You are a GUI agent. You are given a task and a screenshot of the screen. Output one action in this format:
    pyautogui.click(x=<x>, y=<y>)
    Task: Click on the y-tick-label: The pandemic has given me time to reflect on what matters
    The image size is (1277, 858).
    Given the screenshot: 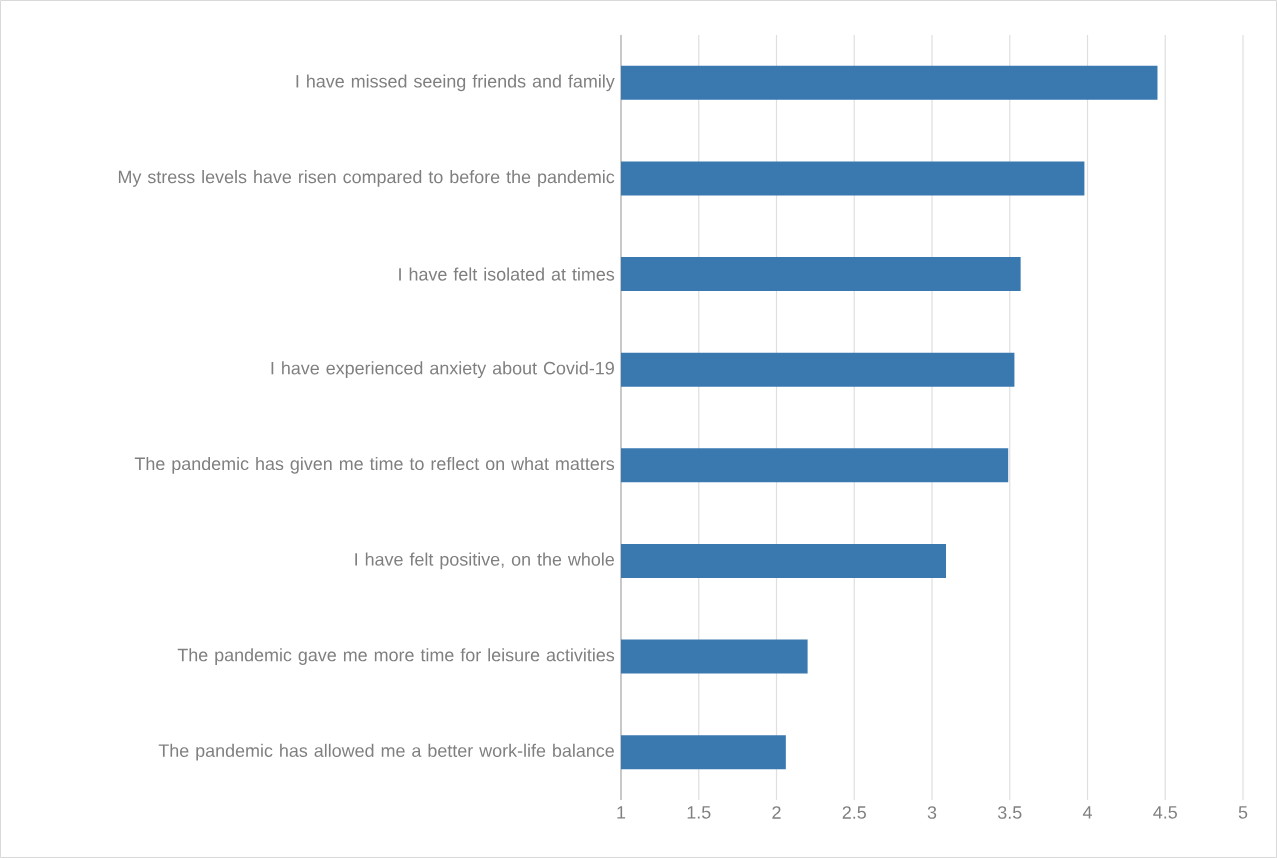 What is the action you would take?
    pyautogui.click(x=374, y=465)
    